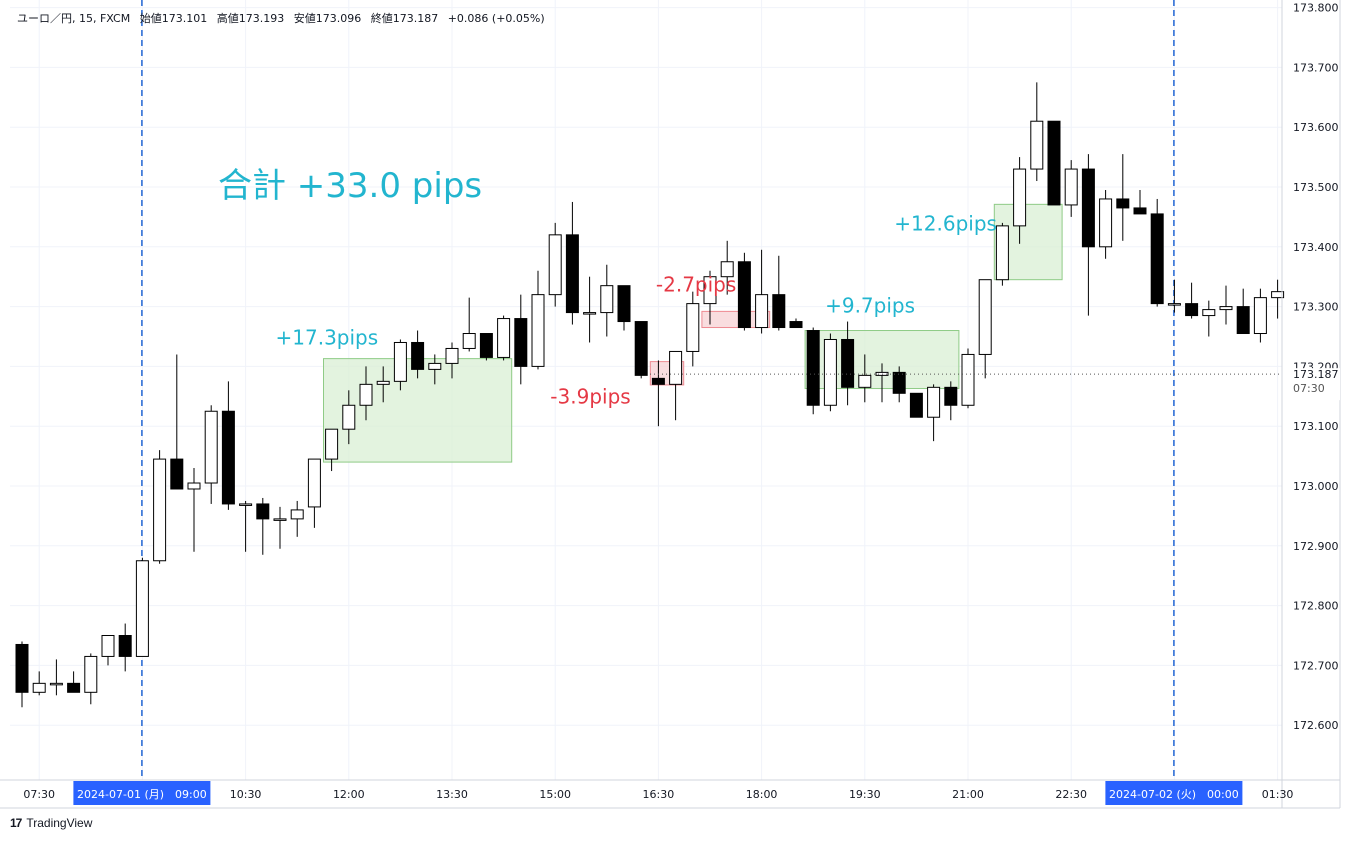  Describe the element at coordinates (590, 397) in the screenshot. I see `trade-pips-label: -3.9pips` at that location.